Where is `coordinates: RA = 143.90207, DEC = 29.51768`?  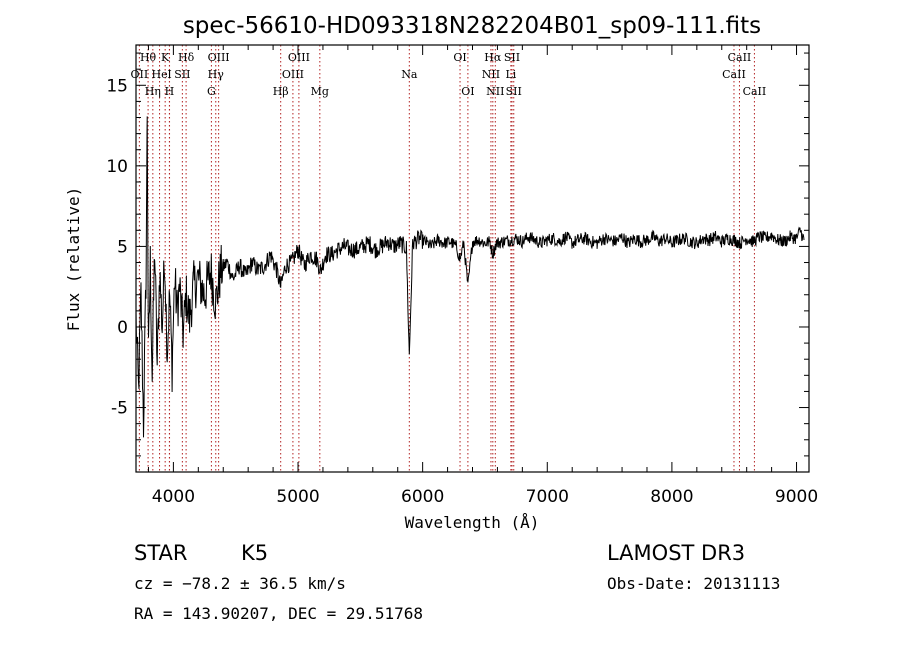 coordinates: RA = 143.90207, DEC = 29.51768 is located at coordinates (278, 613).